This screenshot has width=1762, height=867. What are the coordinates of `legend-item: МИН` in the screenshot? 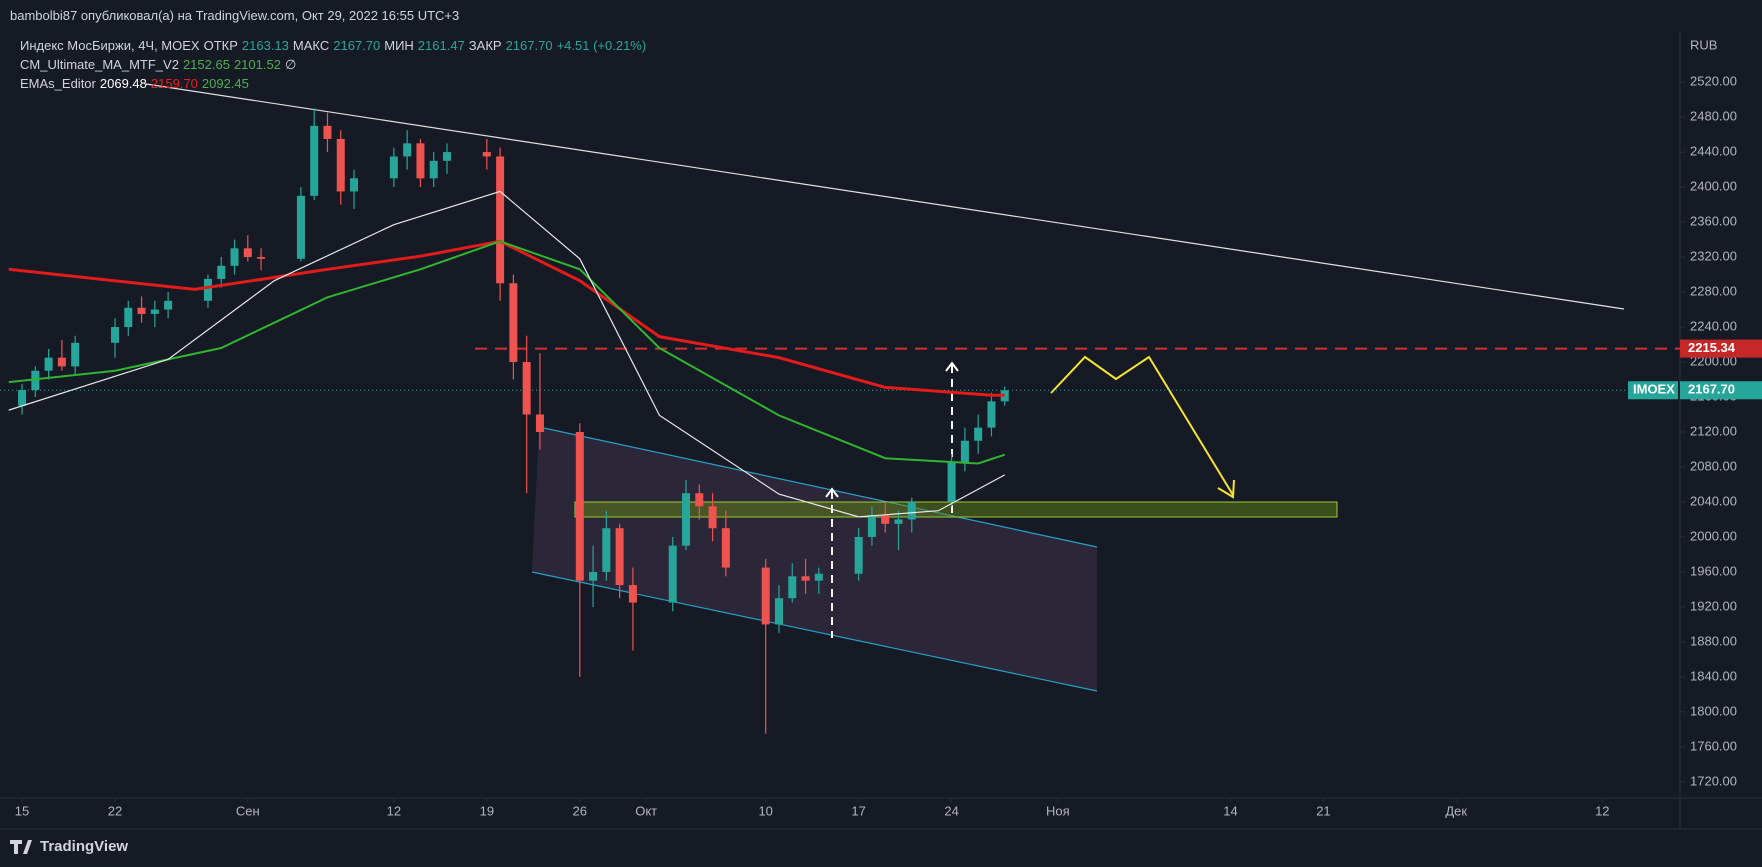 It's located at (399, 45).